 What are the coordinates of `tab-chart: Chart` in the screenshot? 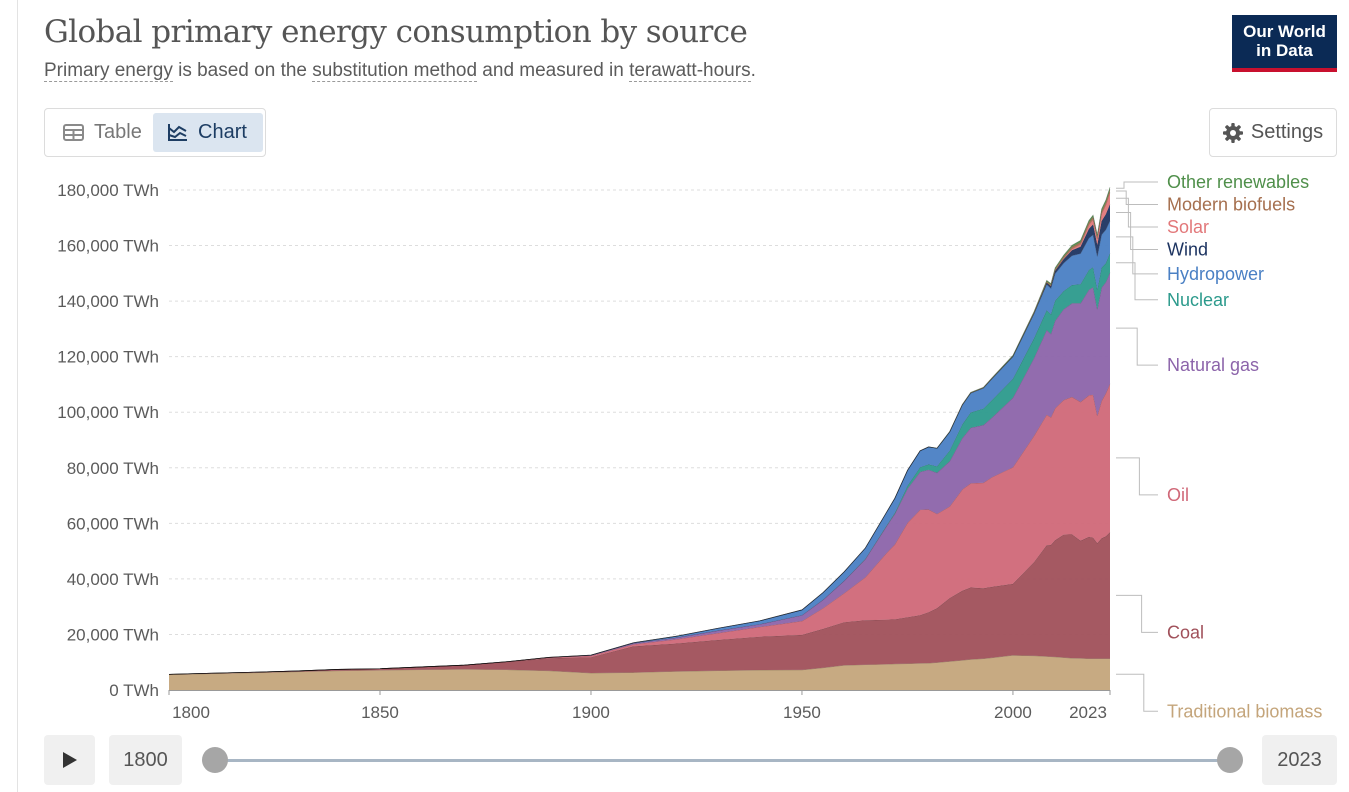 It's located at (208, 132).